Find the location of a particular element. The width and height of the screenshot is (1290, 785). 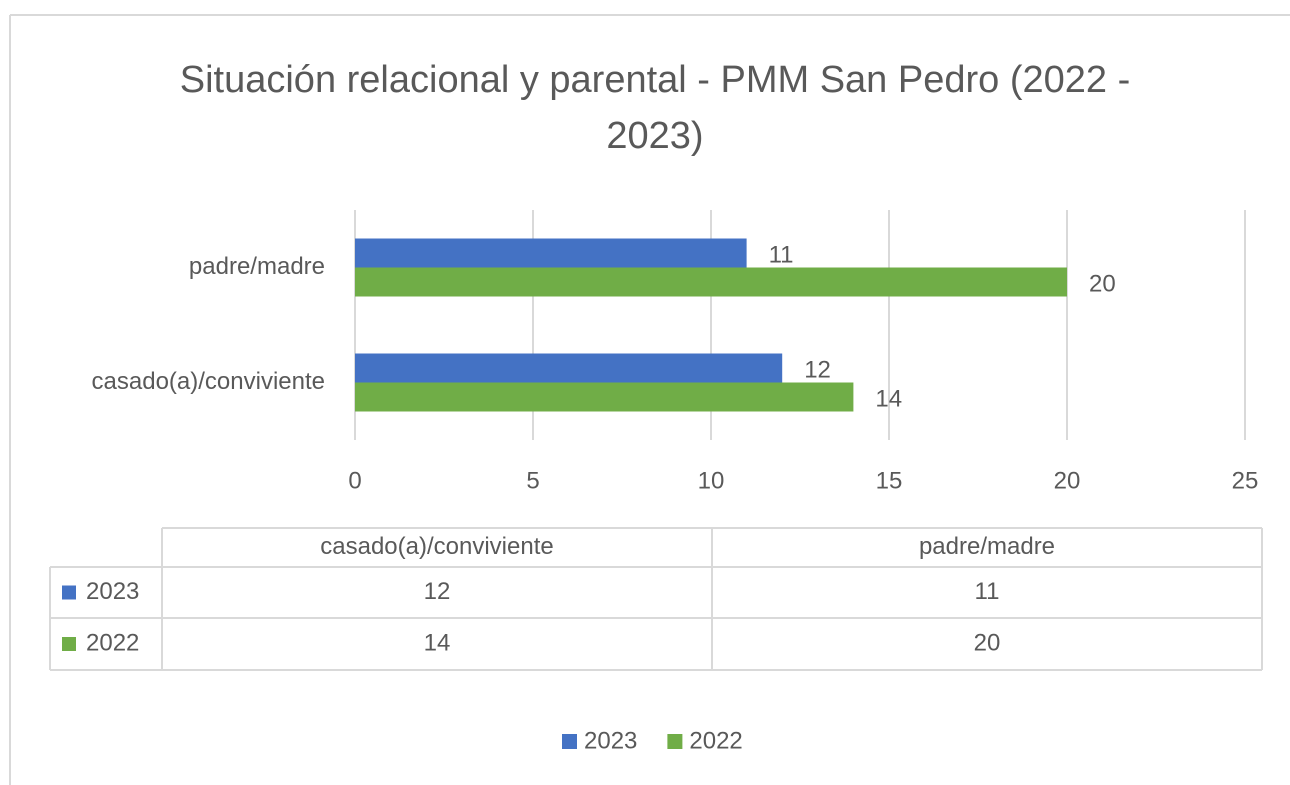

data-label: 14 is located at coordinates (888, 398).